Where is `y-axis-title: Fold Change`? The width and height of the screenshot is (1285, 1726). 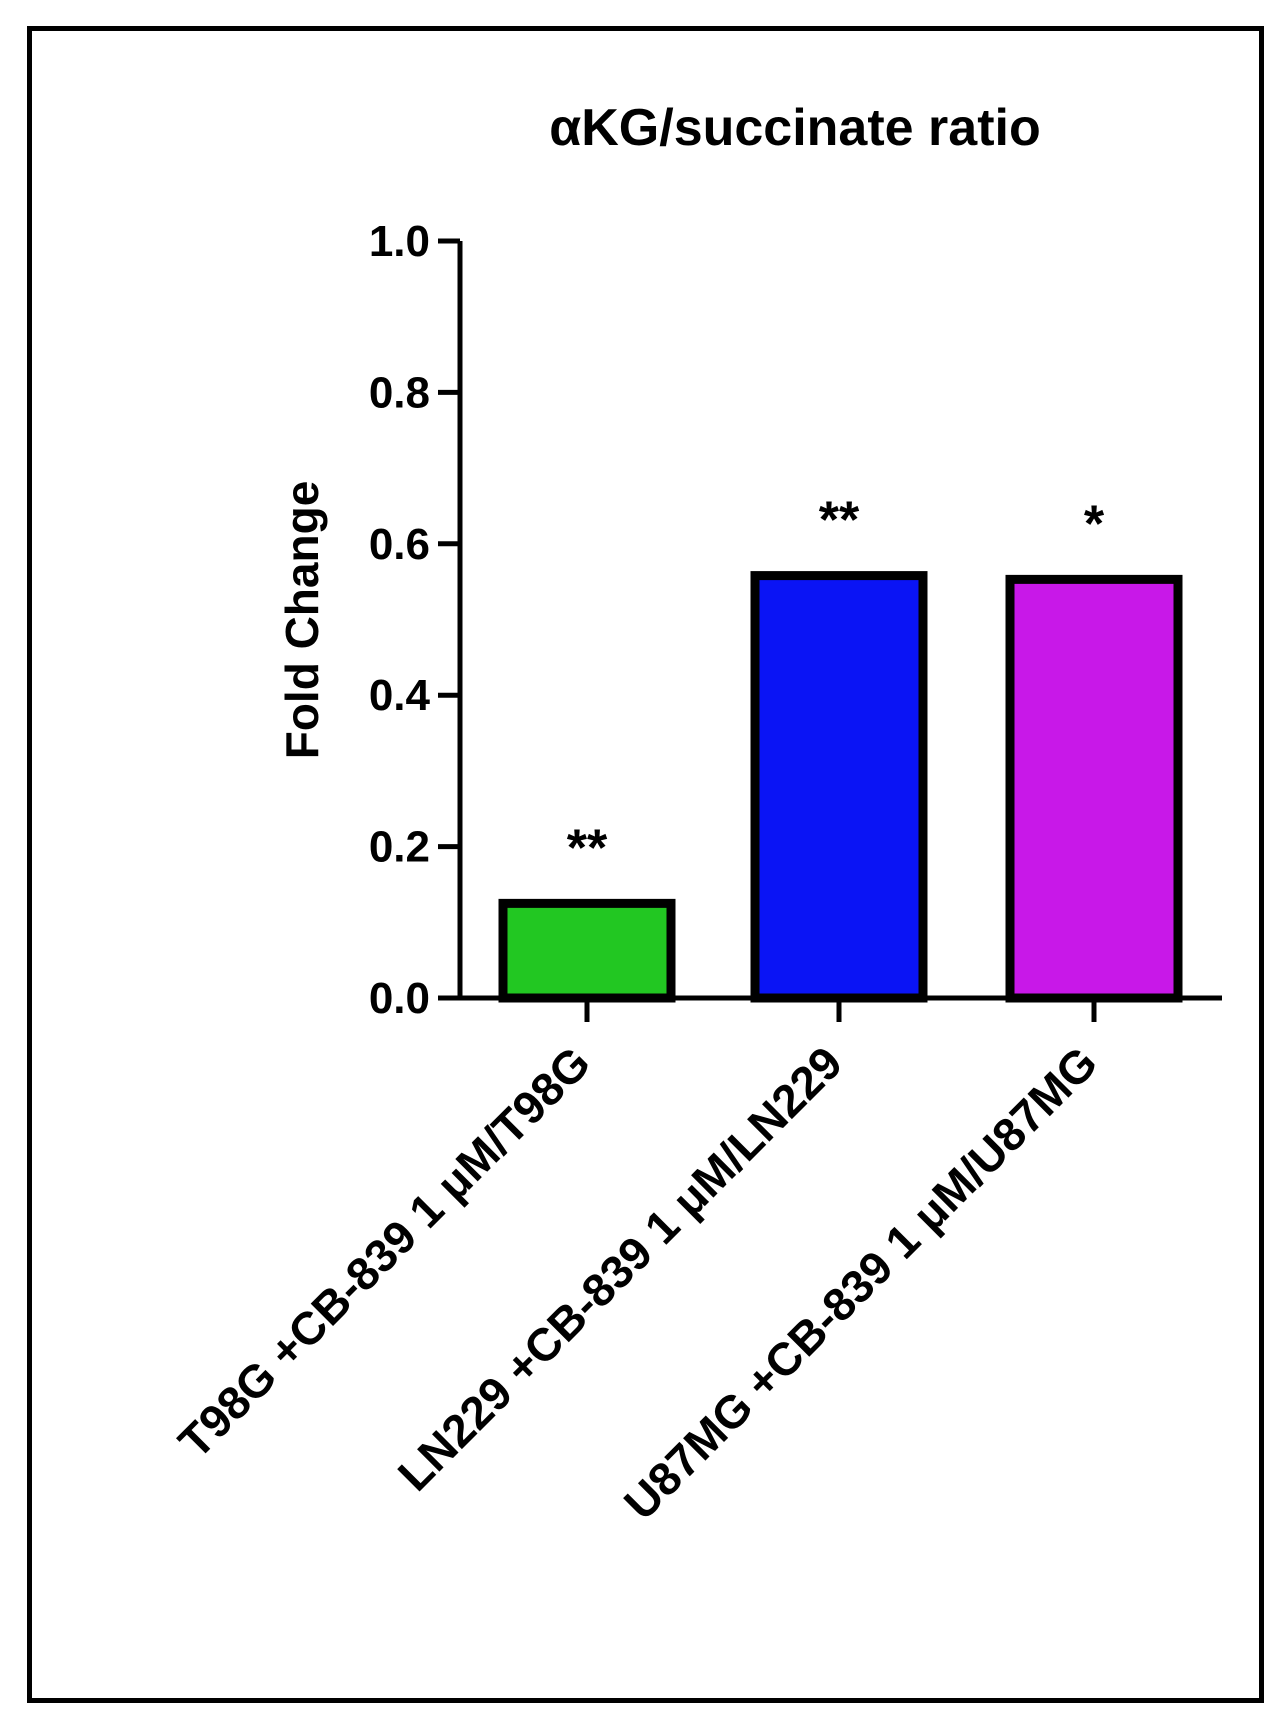 y-axis-title: Fold Change is located at coordinates (302, 620).